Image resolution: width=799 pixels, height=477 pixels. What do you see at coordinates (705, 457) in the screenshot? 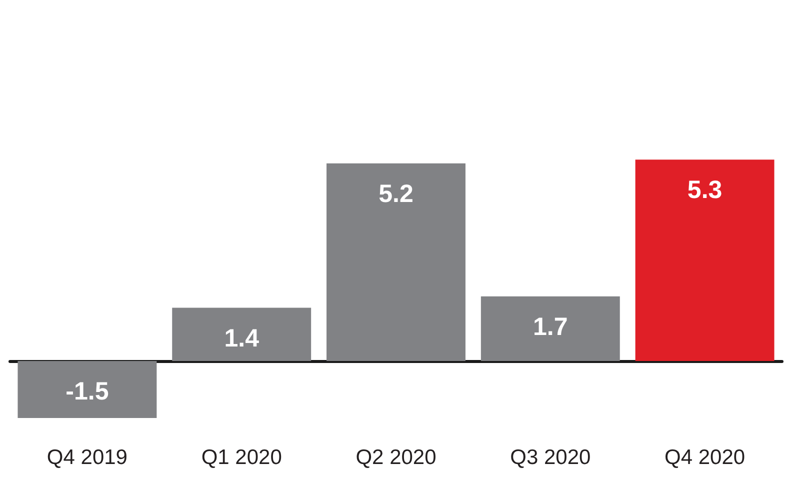
I see `x-tick-label: Q4 2020` at bounding box center [705, 457].